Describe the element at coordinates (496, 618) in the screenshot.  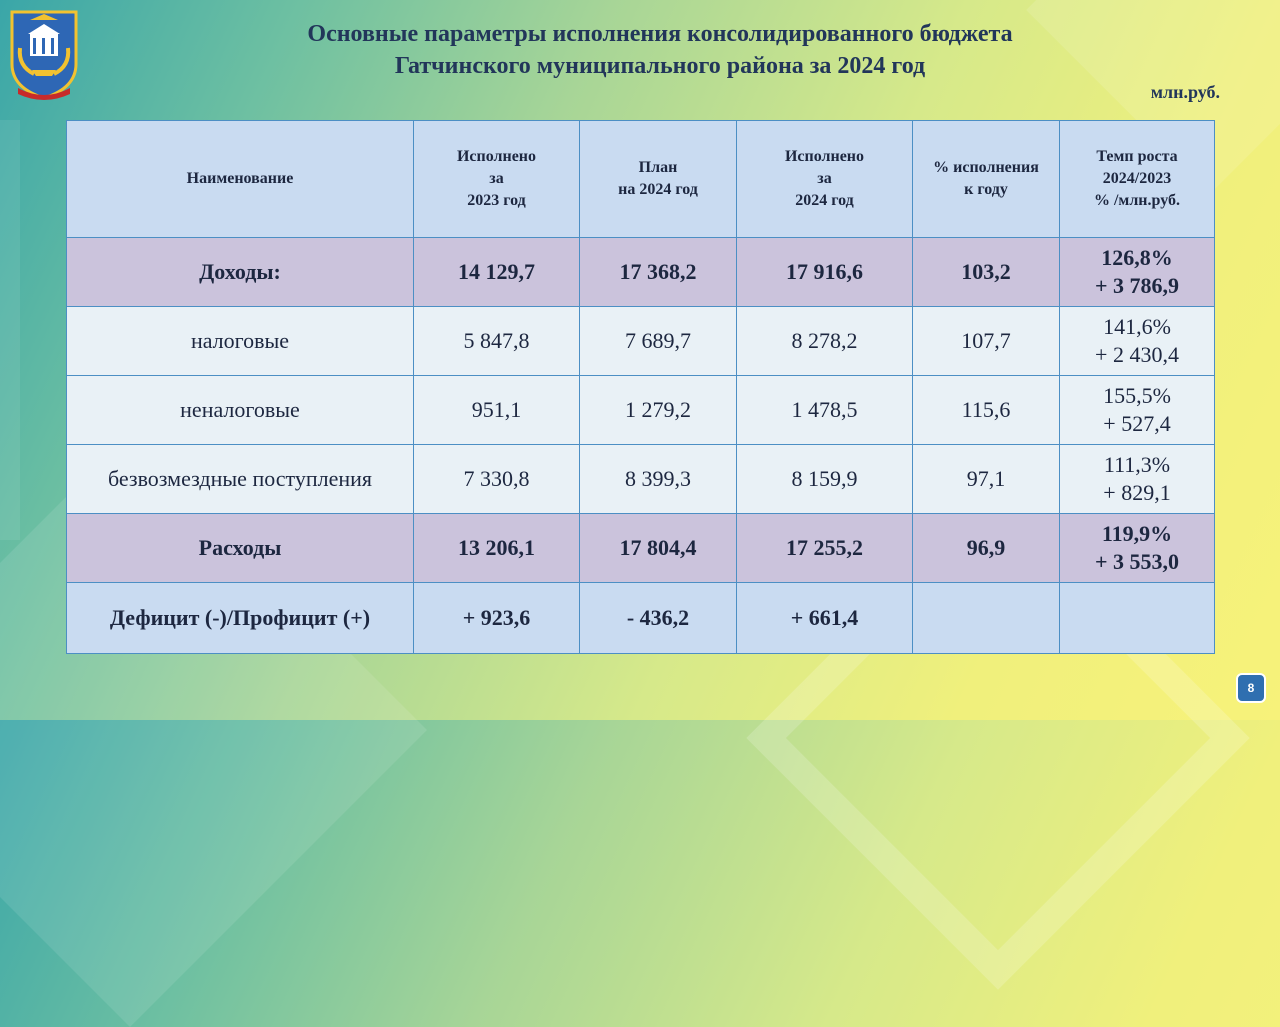
I see `value-2023: + 923,6` at that location.